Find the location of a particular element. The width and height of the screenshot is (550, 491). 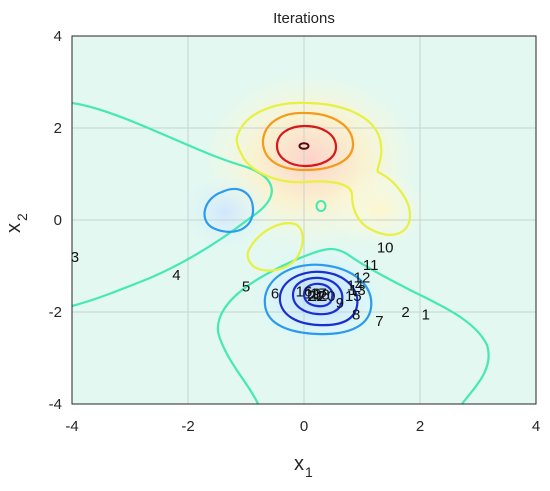

contour-bottom-blue3 is located at coordinates (317, 296).